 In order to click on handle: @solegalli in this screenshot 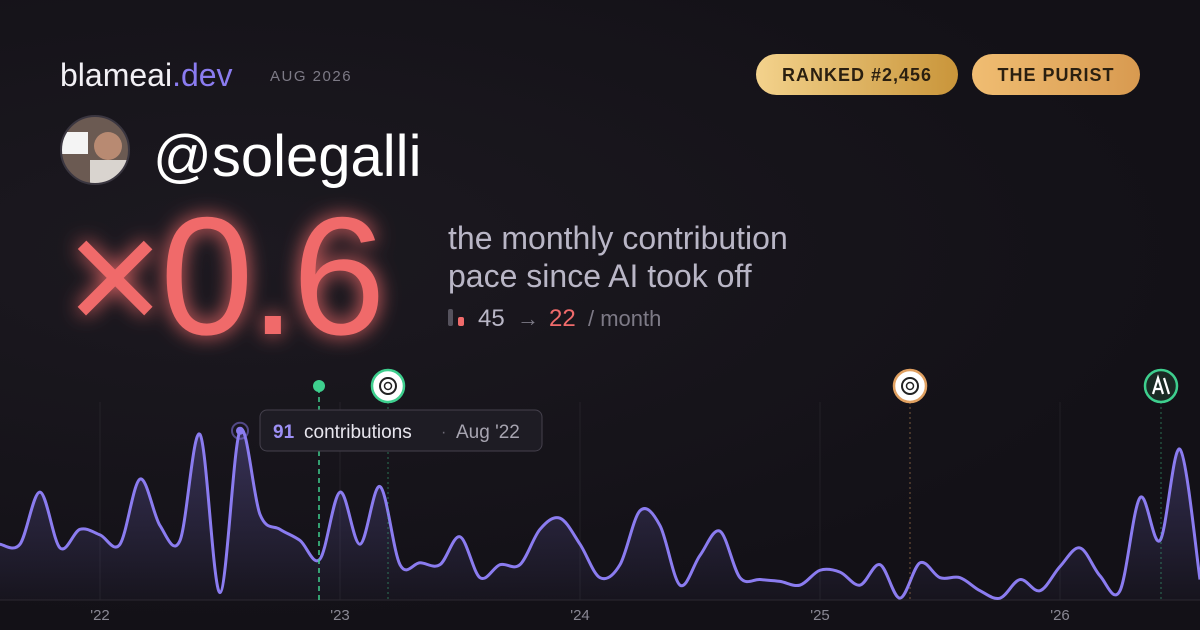, I will do `click(287, 156)`.